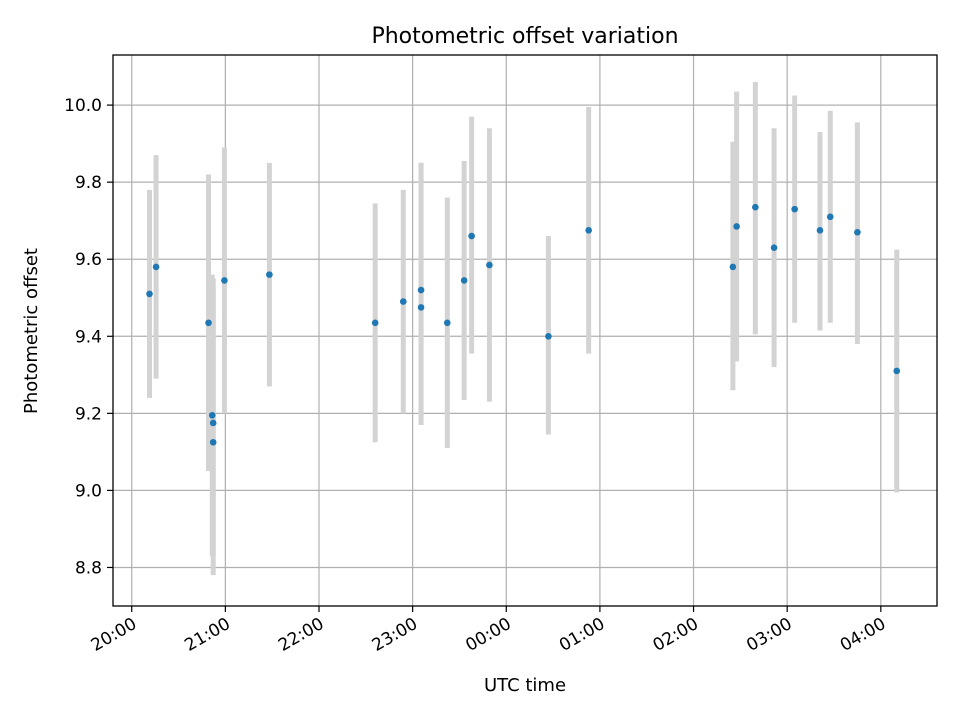 The height and width of the screenshot is (720, 960). What do you see at coordinates (88, 260) in the screenshot?
I see `y-tick-label: 9.6` at bounding box center [88, 260].